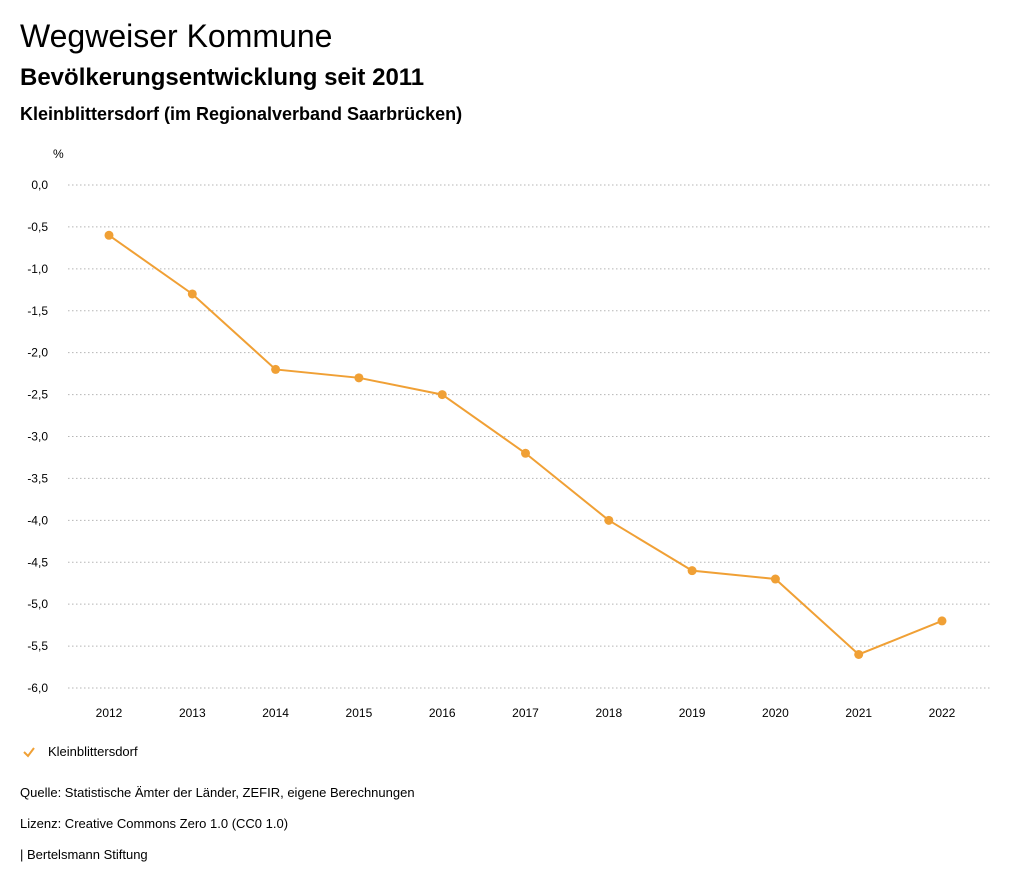 This screenshot has height=888, width=1024. Describe the element at coordinates (37, 311) in the screenshot. I see `y-tick-label: -1,5` at that location.